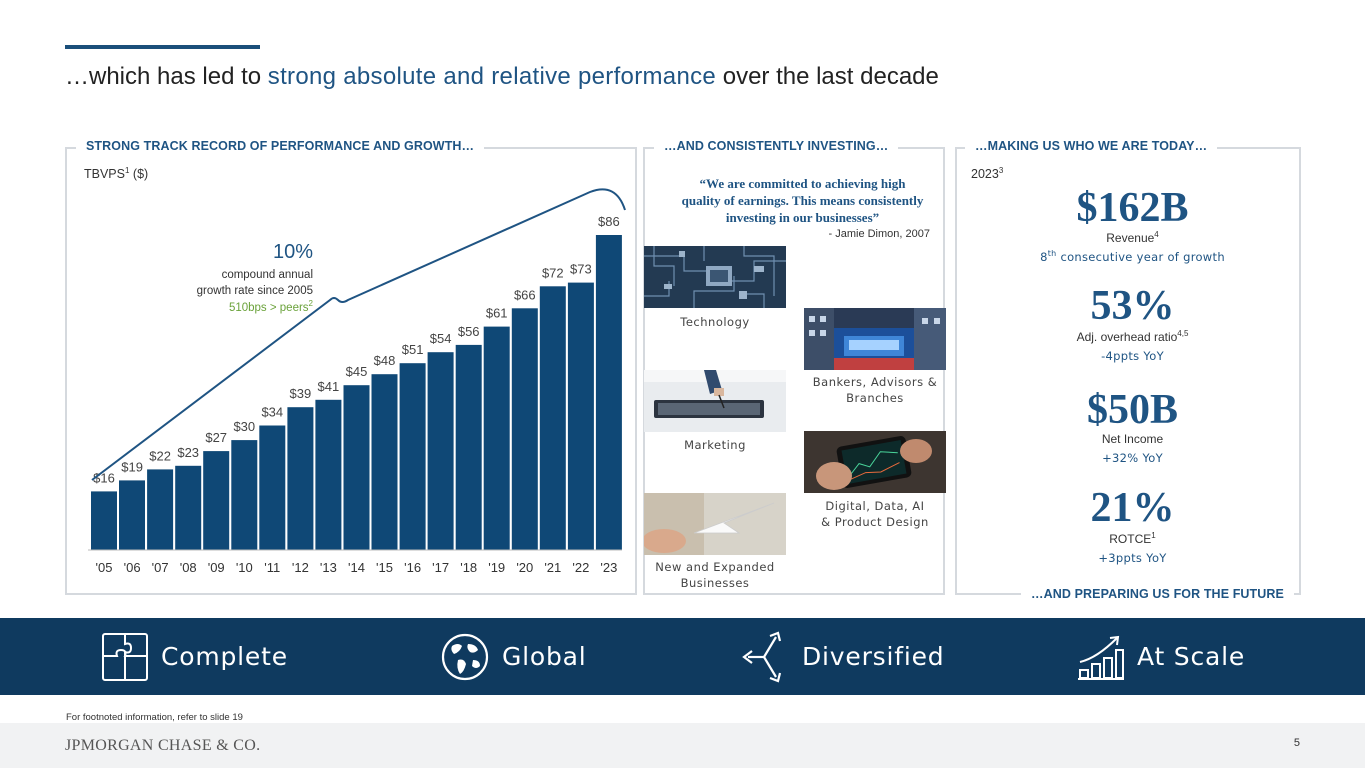 The width and height of the screenshot is (1365, 768). I want to click on cagr-peers-text: 510bps > peers, so click(268, 308).